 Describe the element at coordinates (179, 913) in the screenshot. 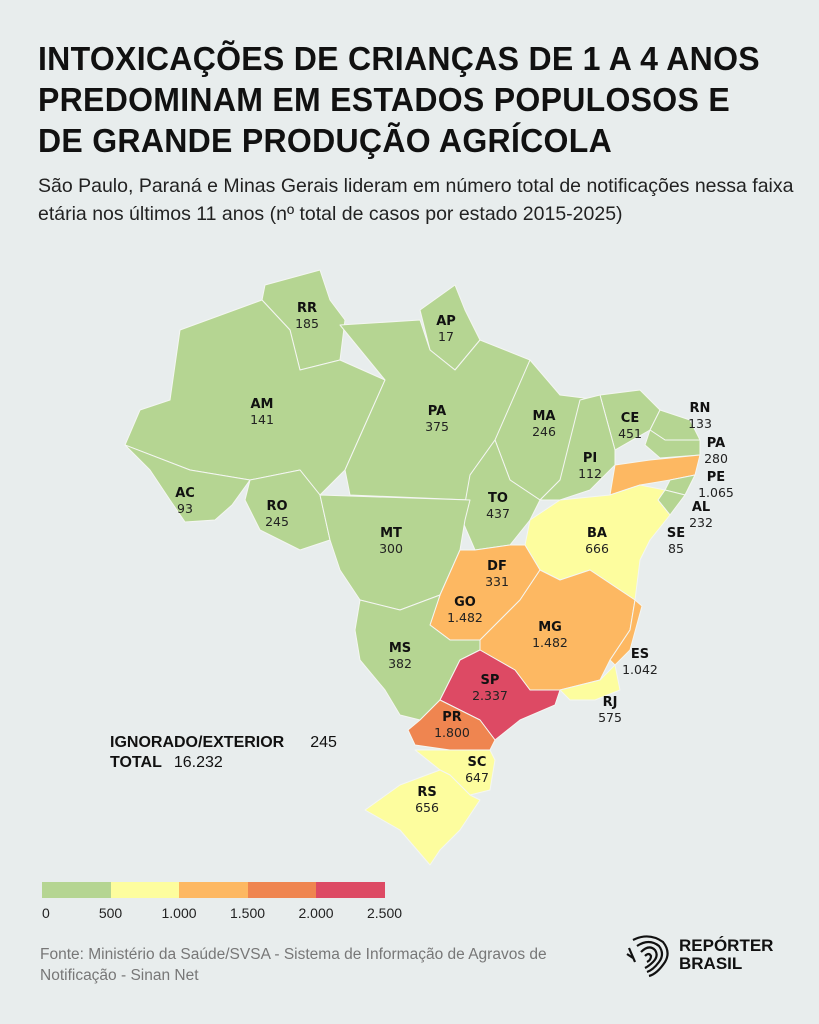

I see `legend-tick: 1.000` at that location.